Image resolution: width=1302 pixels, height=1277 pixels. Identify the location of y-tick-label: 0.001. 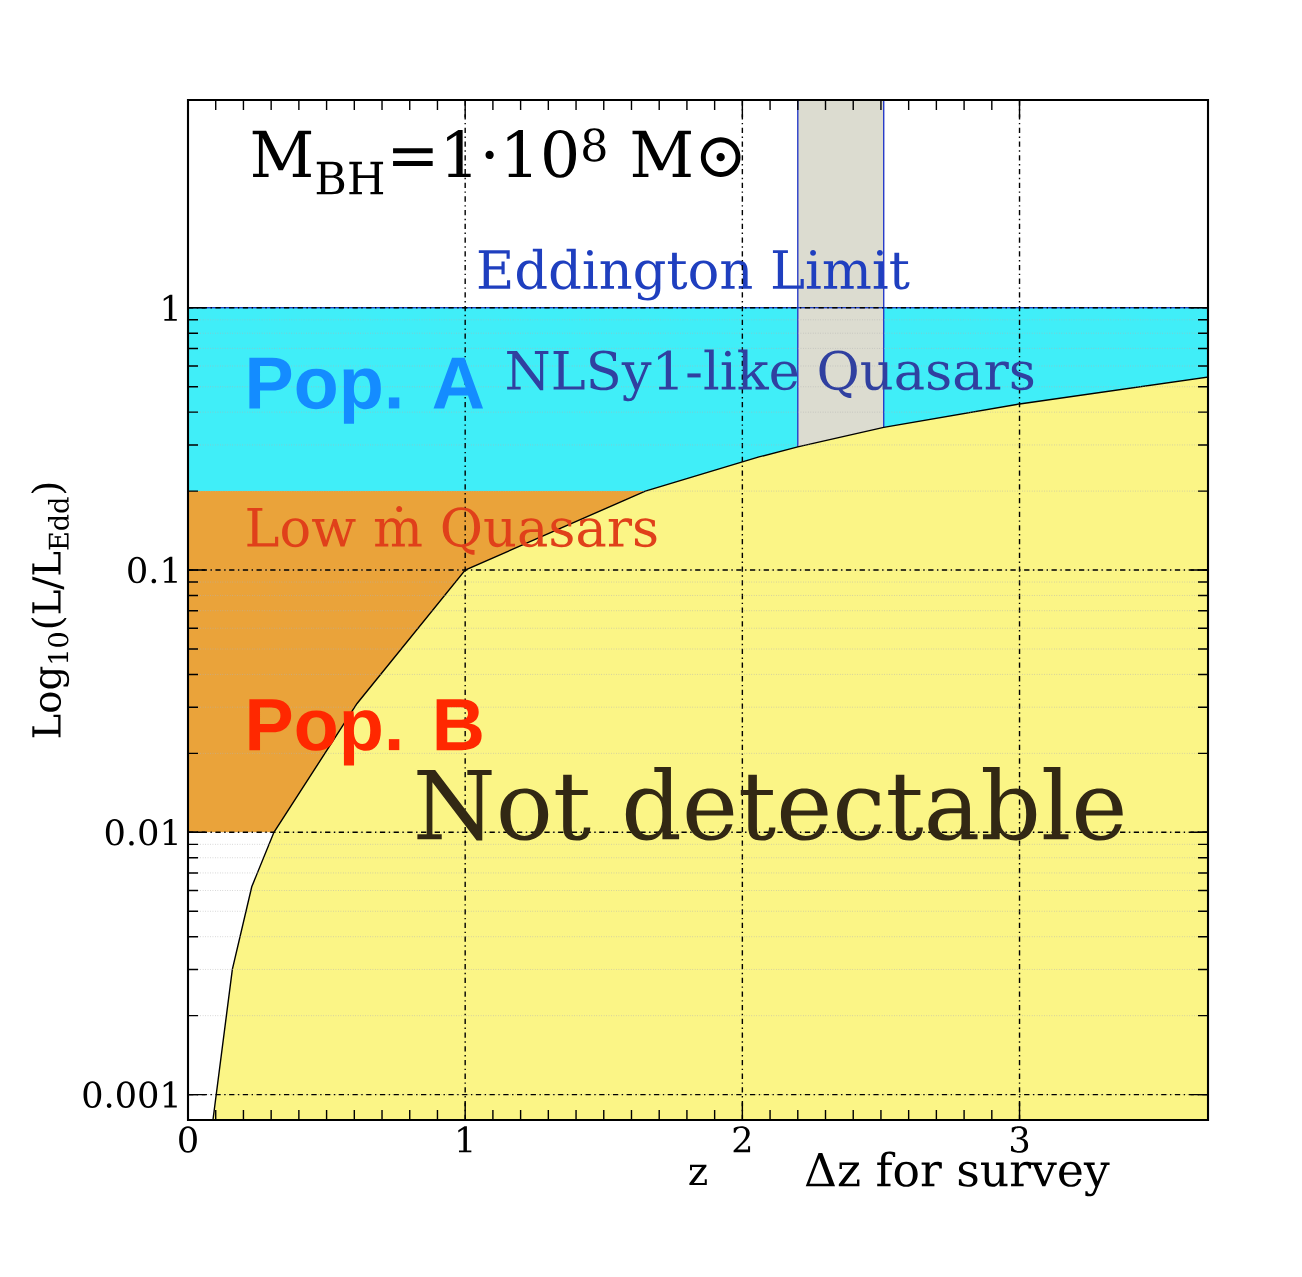
(130, 1094).